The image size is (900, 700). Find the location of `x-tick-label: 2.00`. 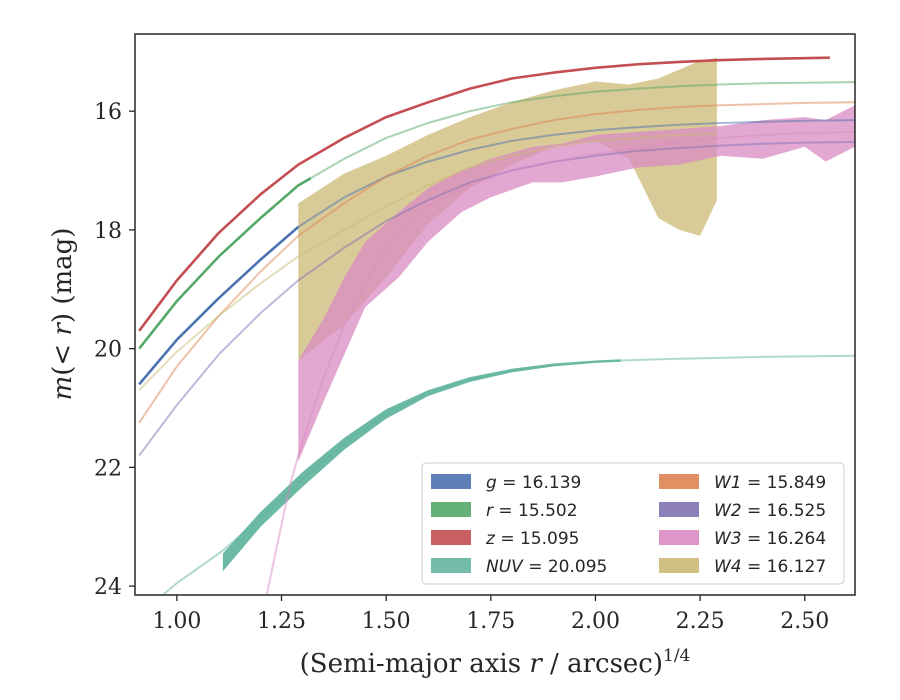

x-tick-label: 2.00 is located at coordinates (595, 621).